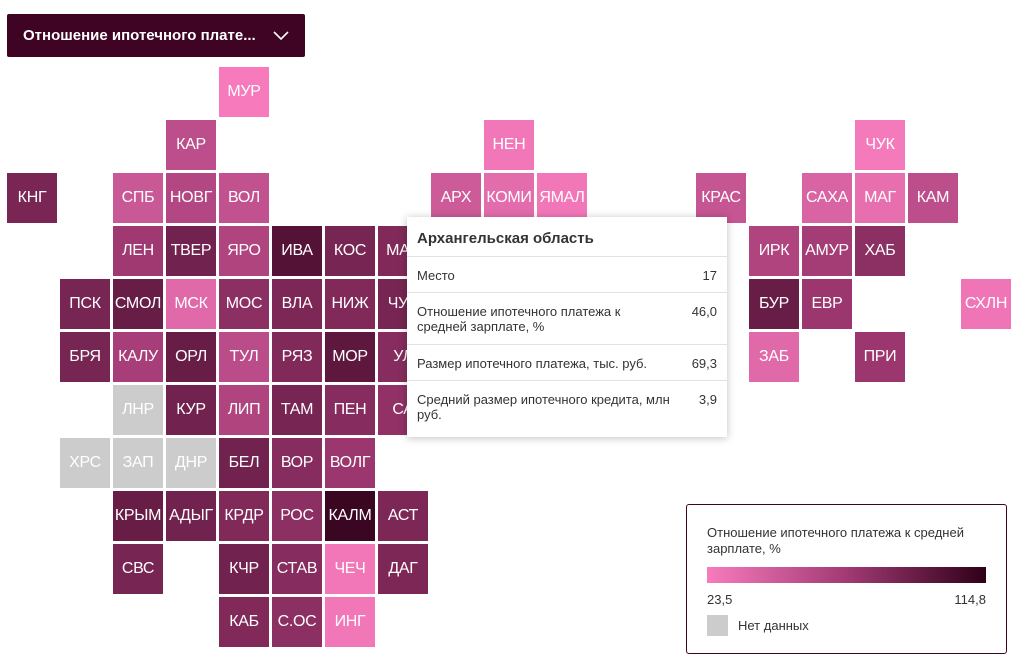 The width and height of the screenshot is (1014, 661). Describe the element at coordinates (138, 198) in the screenshot. I see `region-tile: СПБ` at that location.